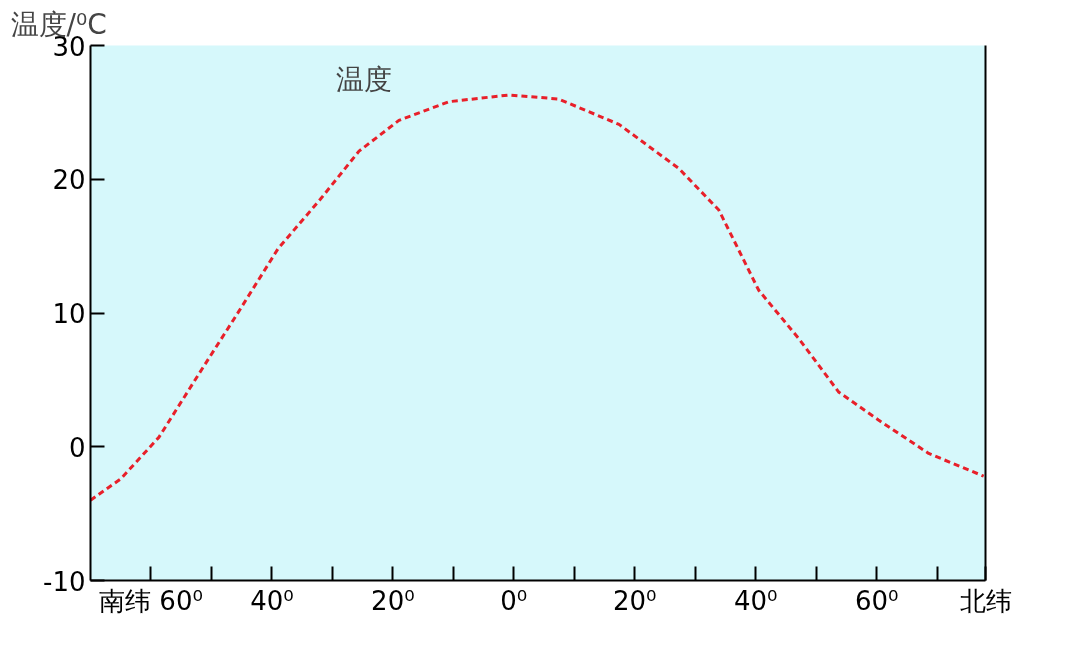  Describe the element at coordinates (69, 314) in the screenshot. I see `y-tick-label: 10` at that location.